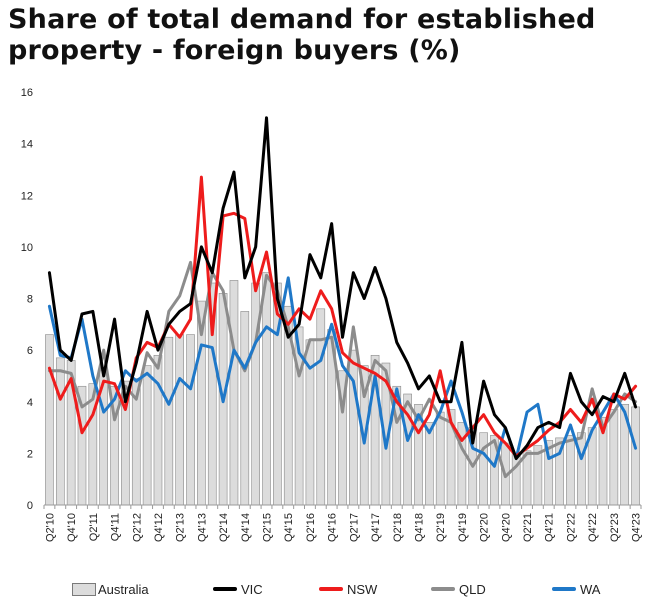 The height and width of the screenshot is (604, 650). Describe the element at coordinates (443, 589) in the screenshot. I see `legend-swatch-qld` at that location.